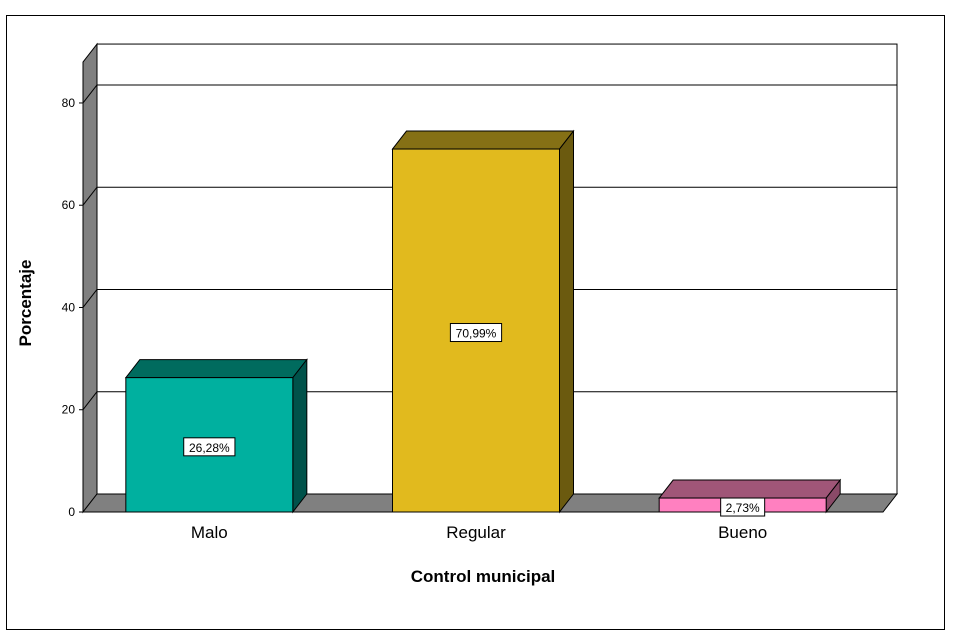  Describe the element at coordinates (69, 205) in the screenshot. I see `y-tick-label: 60` at that location.